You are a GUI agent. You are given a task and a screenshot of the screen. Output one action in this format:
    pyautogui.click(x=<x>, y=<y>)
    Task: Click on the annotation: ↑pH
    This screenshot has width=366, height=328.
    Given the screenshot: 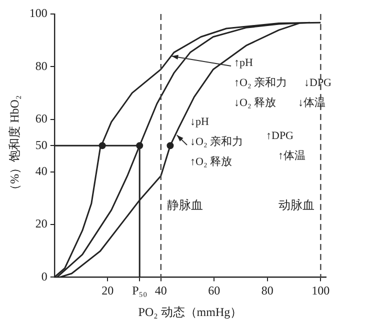 What is the action you would take?
    pyautogui.click(x=243, y=62)
    